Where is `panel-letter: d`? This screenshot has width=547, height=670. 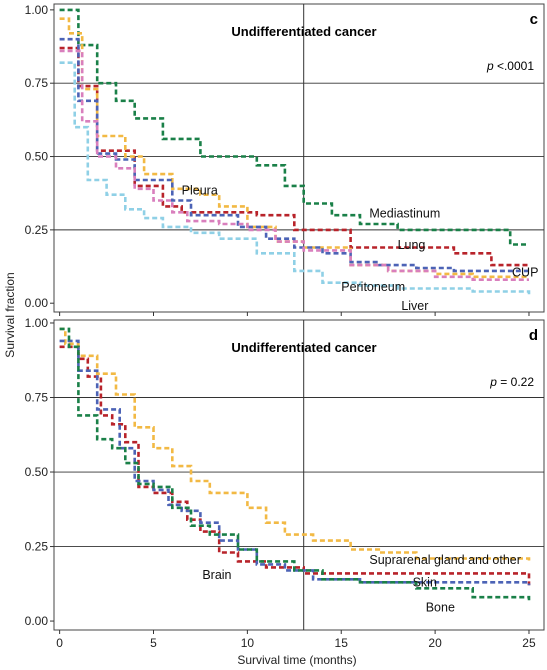 panel-letter: d is located at coordinates (533, 335).